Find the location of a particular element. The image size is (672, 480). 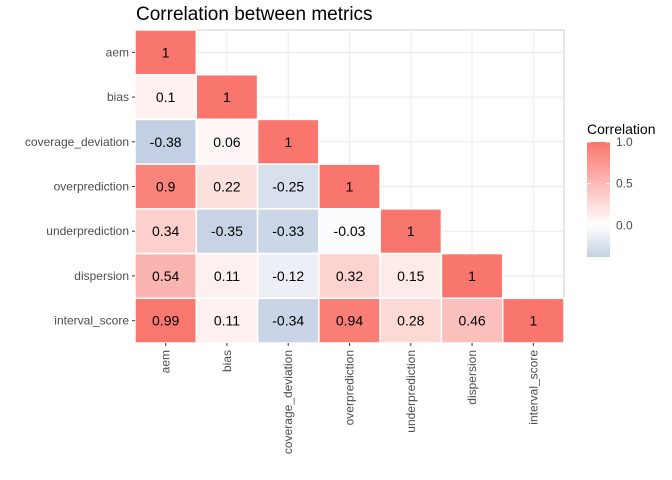

cell-value-label: -0.12 is located at coordinates (288, 276).